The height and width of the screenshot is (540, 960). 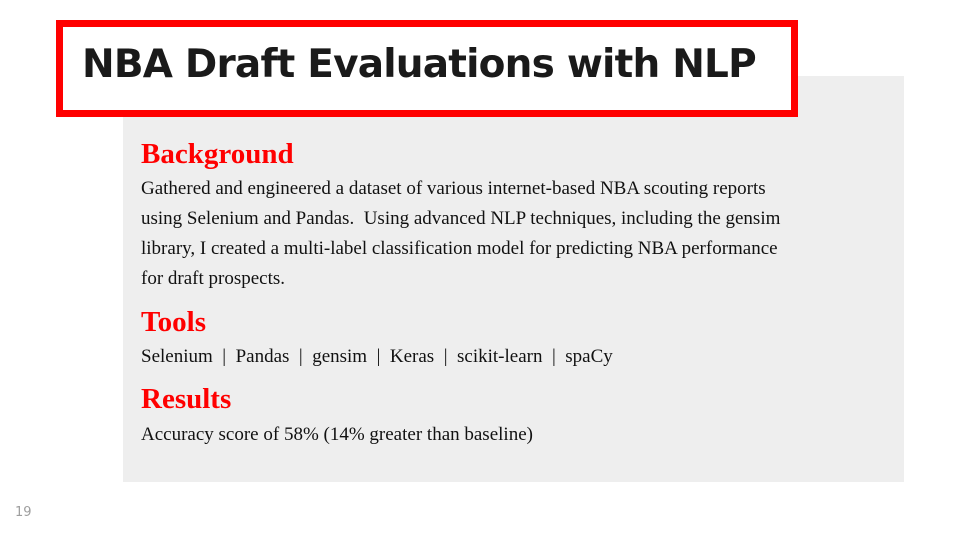 What do you see at coordinates (419, 64) in the screenshot?
I see `slide-title: NBA Draft Evaluations with NLP` at bounding box center [419, 64].